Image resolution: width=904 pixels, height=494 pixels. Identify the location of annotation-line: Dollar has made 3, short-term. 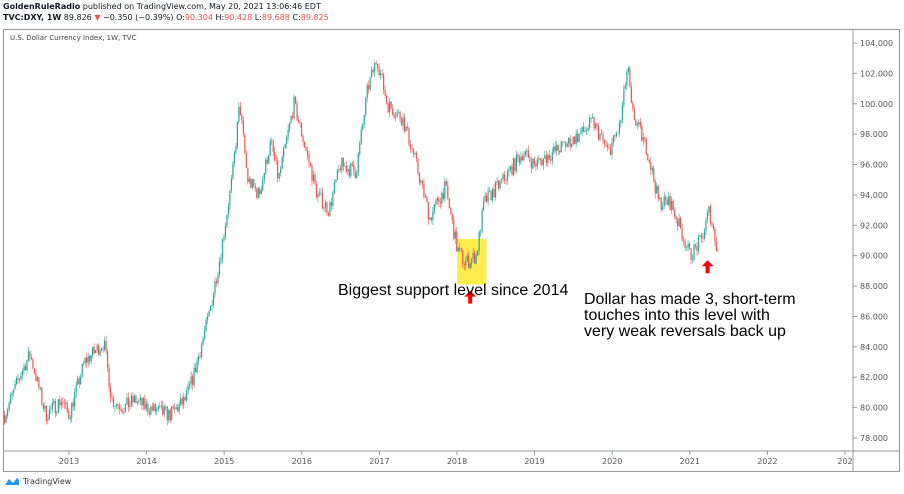
(690, 299).